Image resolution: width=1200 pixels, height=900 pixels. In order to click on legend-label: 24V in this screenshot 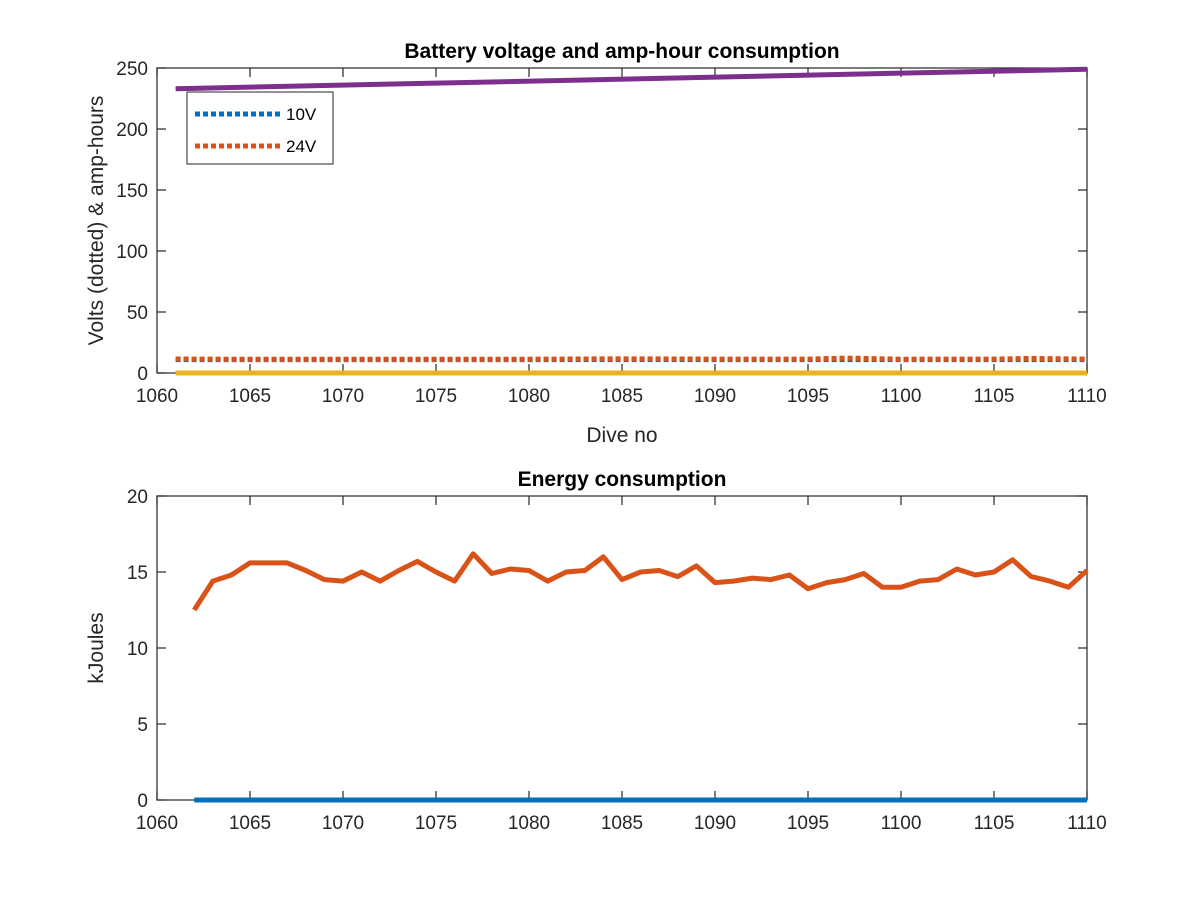, I will do `click(301, 146)`.